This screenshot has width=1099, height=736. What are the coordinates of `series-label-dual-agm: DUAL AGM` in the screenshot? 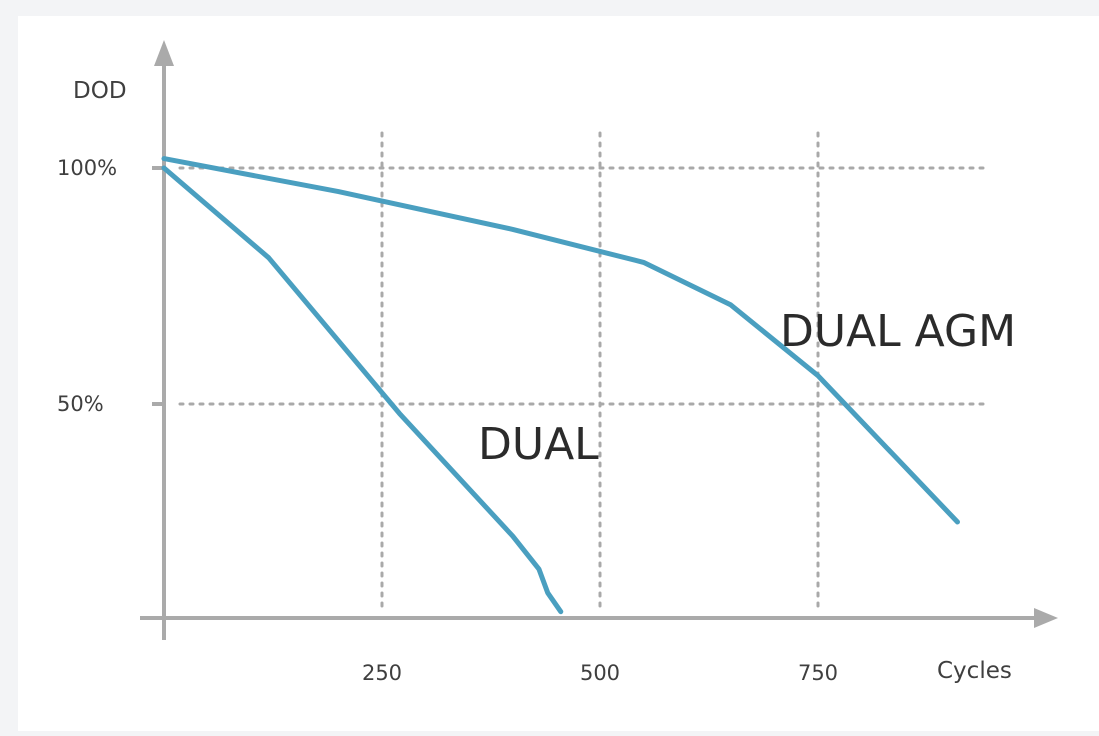 It's located at (898, 331).